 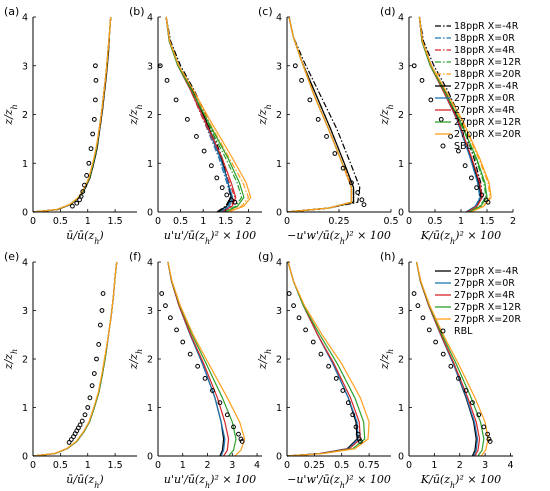 What do you see at coordinates (484, 110) in the screenshot?
I see `legend-label: 27ppR X=4R` at bounding box center [484, 110].